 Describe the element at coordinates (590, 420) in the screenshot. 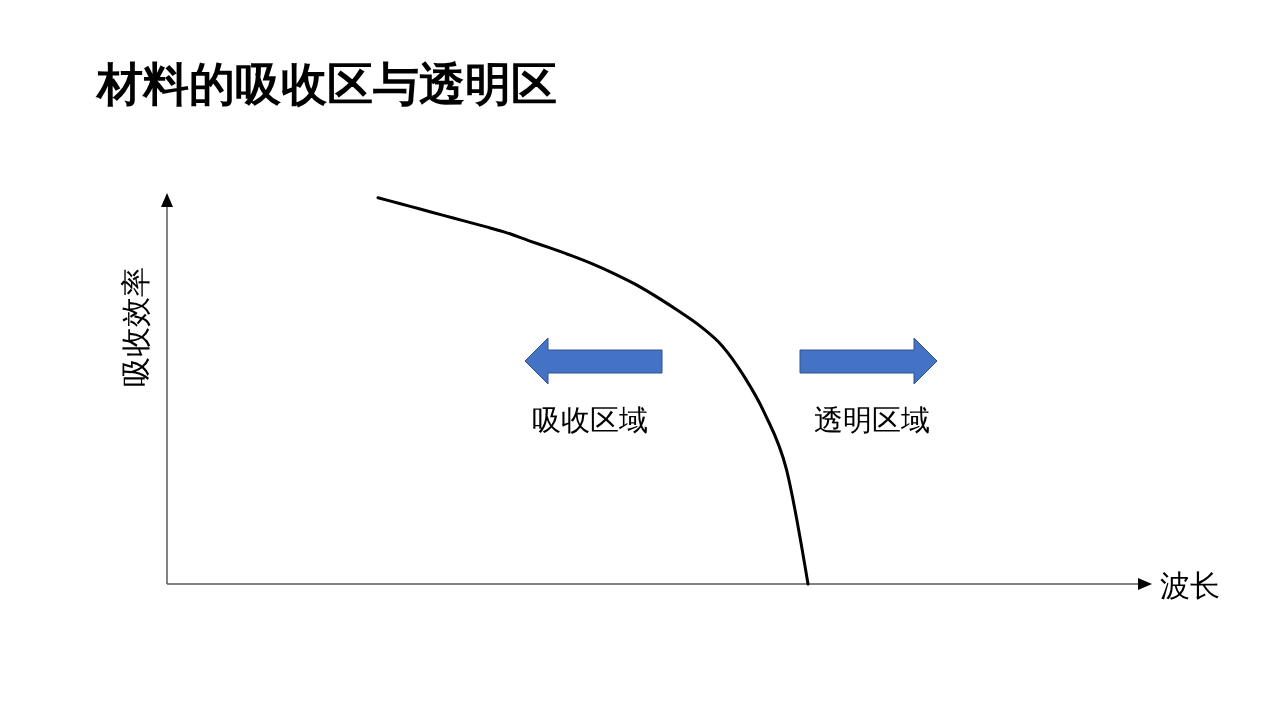

I see `annotation: 吸收区域` at that location.